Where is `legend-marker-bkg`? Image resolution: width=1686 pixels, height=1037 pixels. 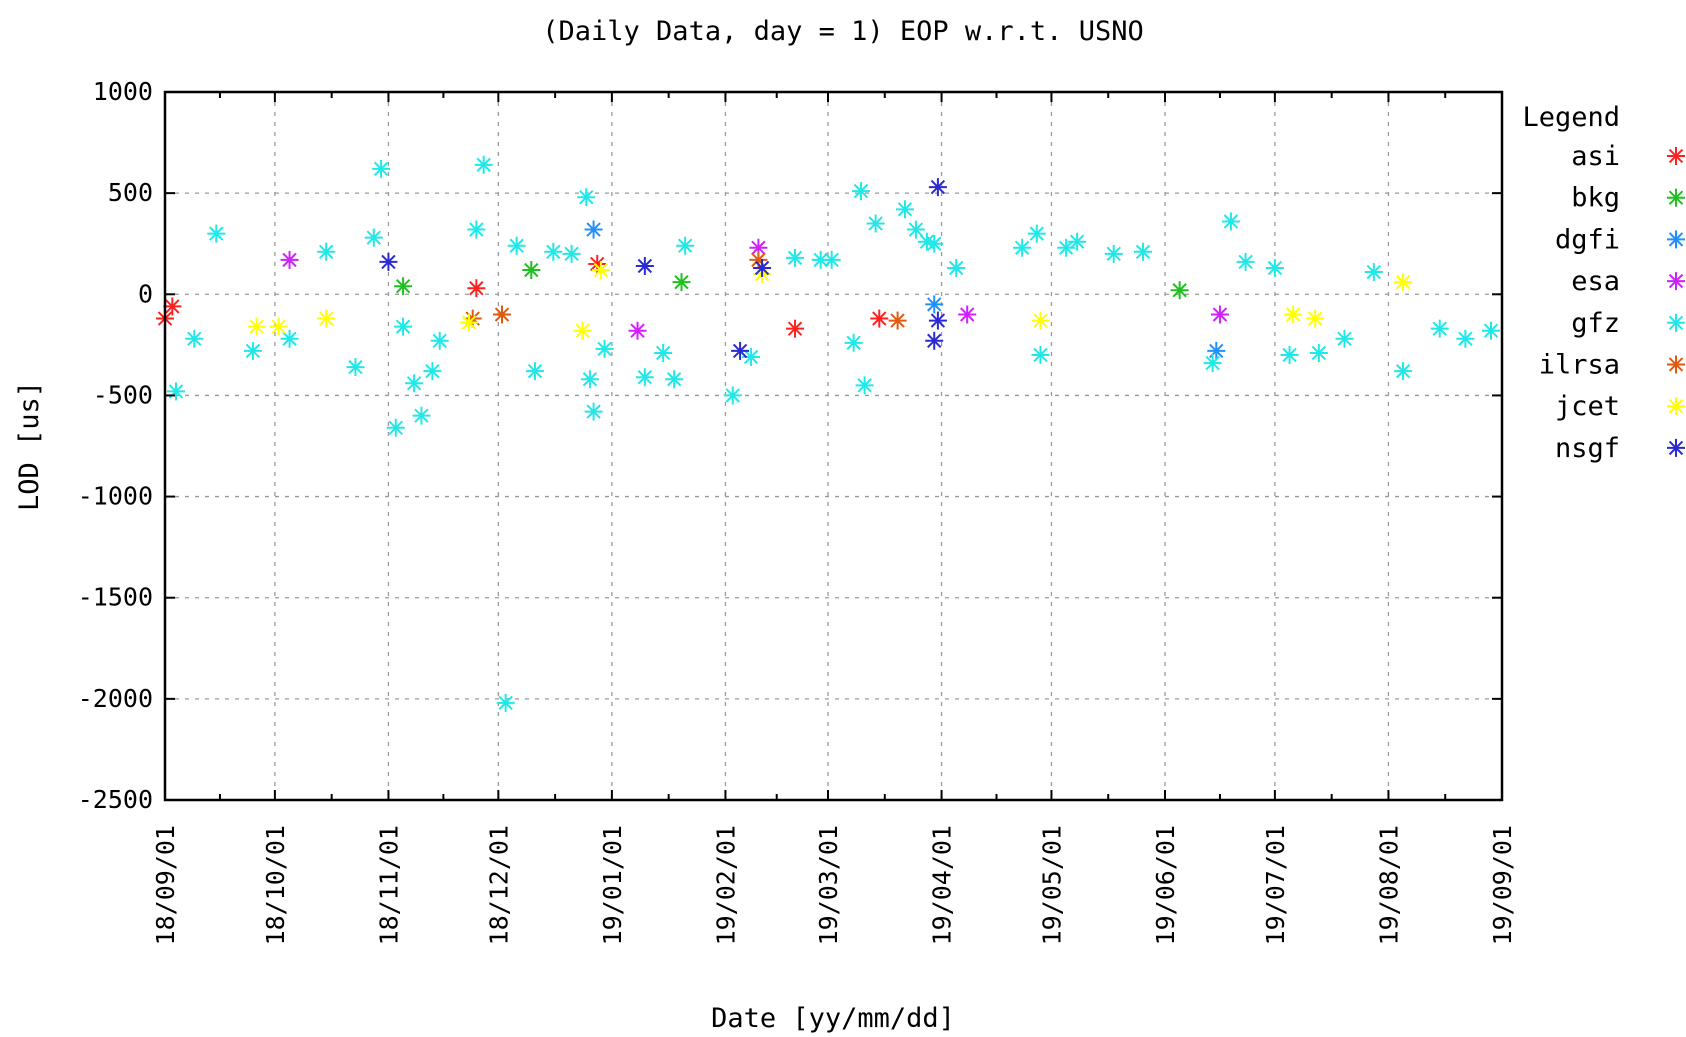 legend-marker-bkg is located at coordinates (1676, 197).